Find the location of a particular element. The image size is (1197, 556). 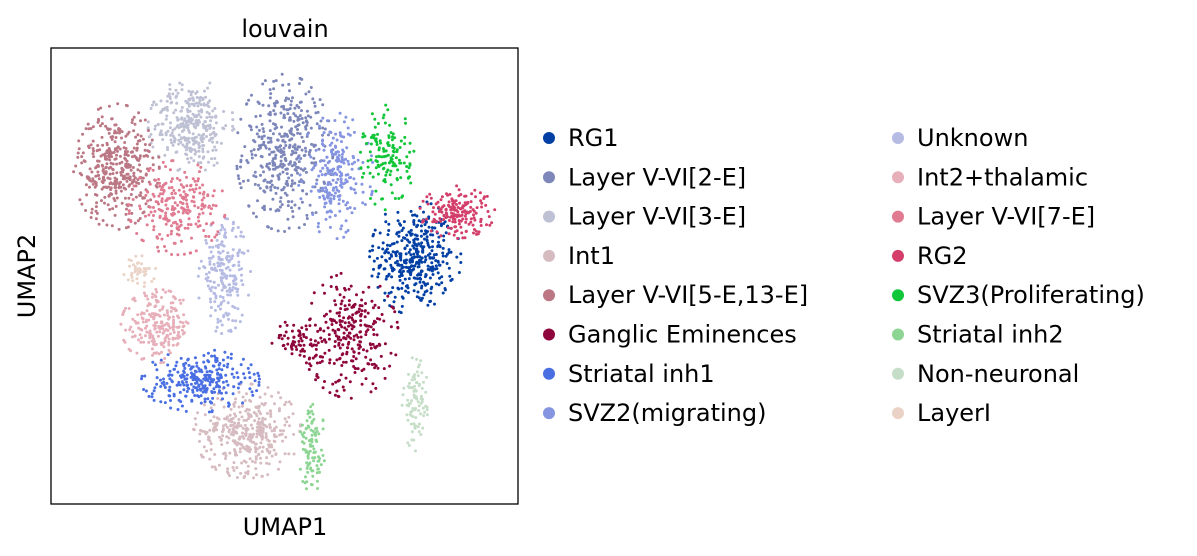

legend-item-svz2-migrating: SVZ2(migrating) is located at coordinates (654, 413).